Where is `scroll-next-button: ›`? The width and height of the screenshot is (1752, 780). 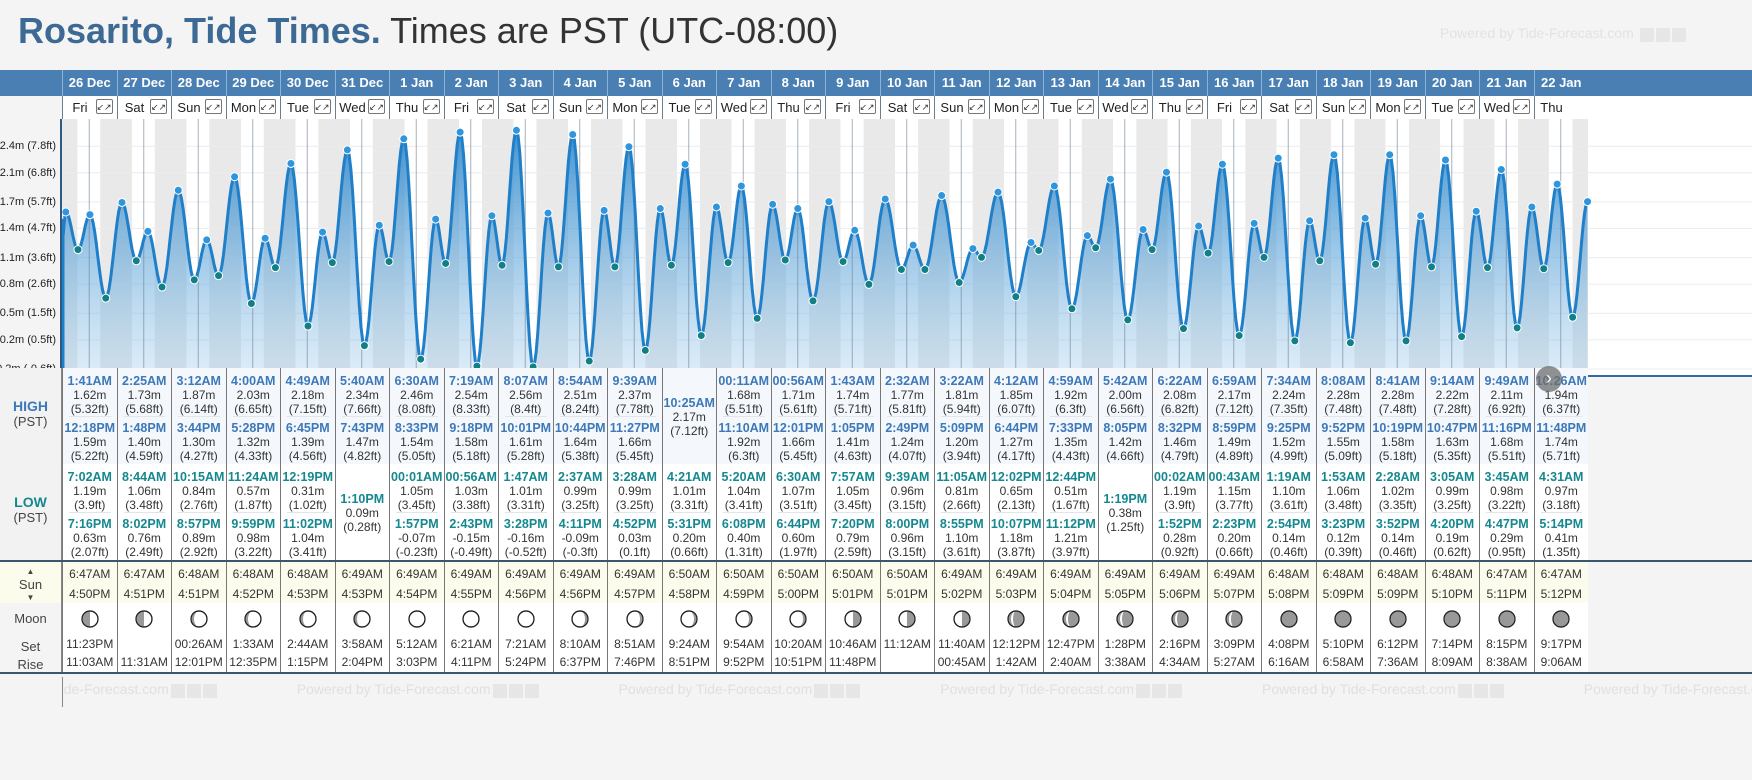 scroll-next-button: › is located at coordinates (1549, 379).